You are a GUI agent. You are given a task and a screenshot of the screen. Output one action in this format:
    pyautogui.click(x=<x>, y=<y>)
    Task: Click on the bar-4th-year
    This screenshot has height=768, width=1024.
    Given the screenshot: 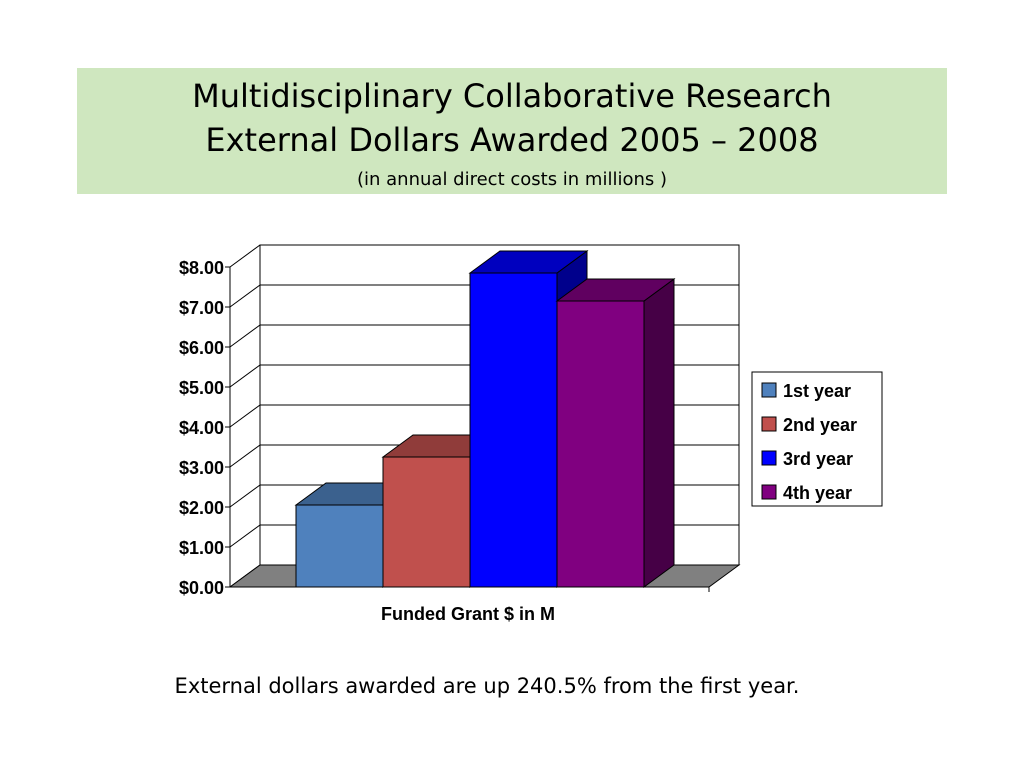 What is the action you would take?
    pyautogui.click(x=615, y=433)
    